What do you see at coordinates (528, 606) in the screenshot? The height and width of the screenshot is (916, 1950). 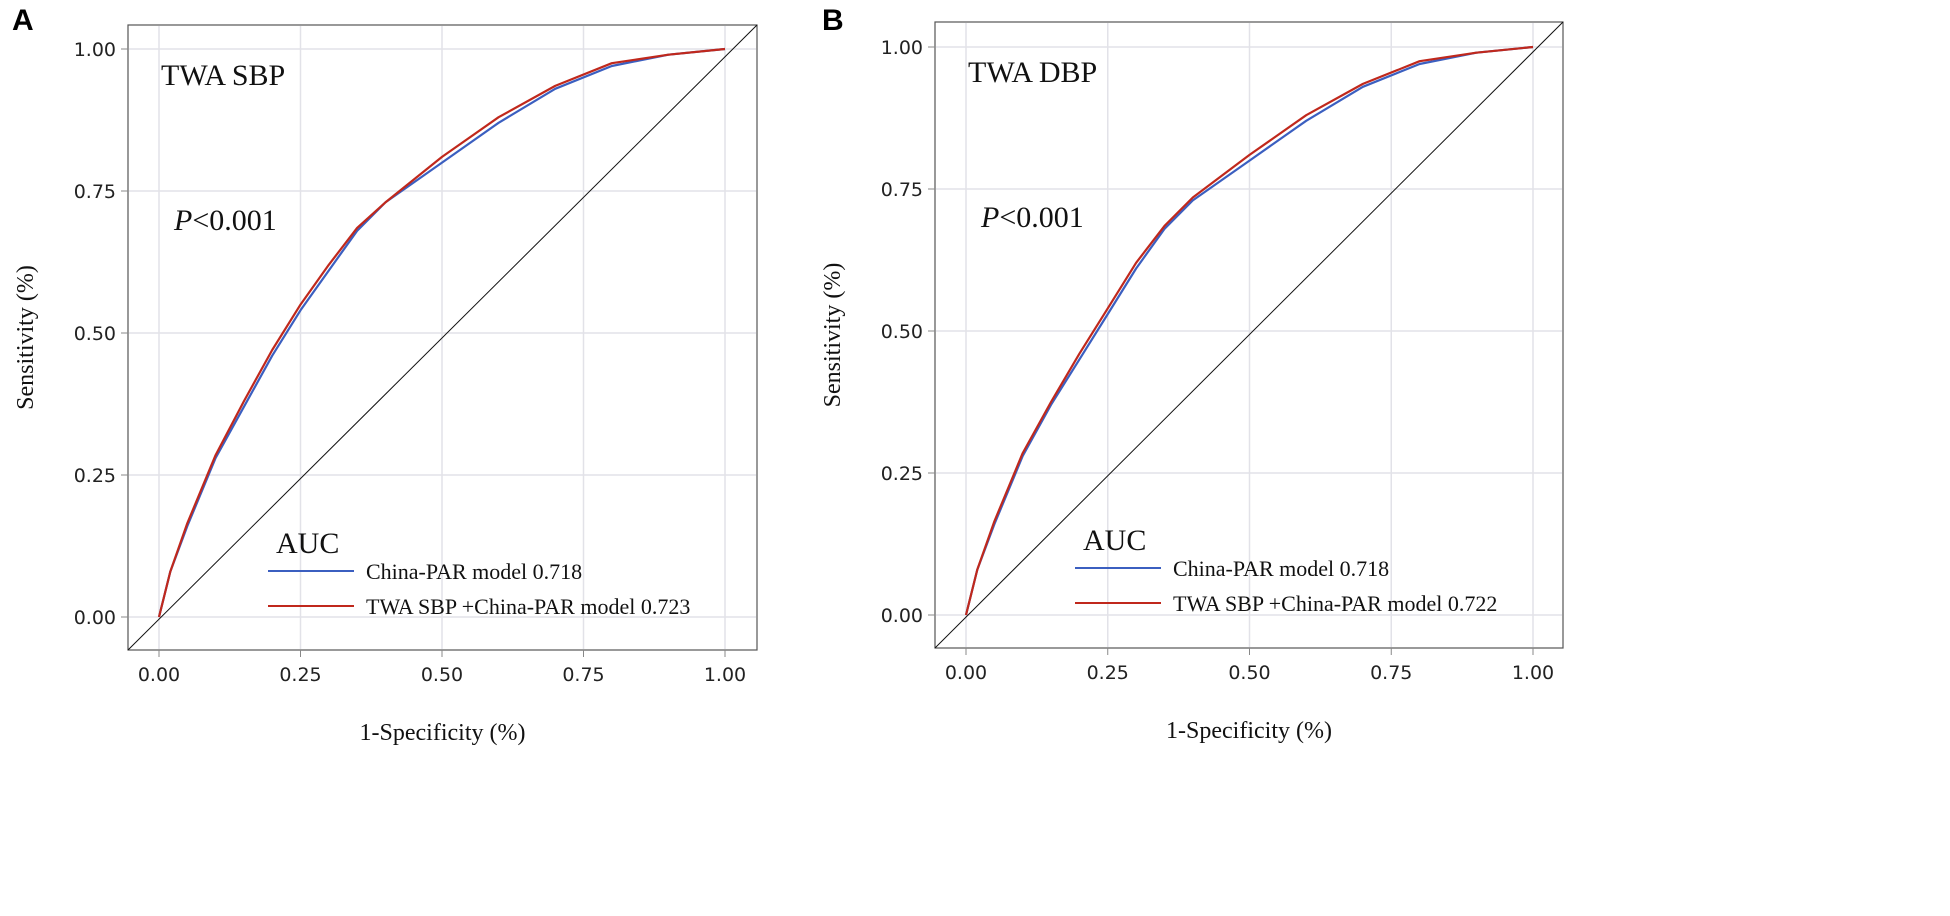 I see `legend-entry: TWA SBP +China-PAR model 0.723` at bounding box center [528, 606].